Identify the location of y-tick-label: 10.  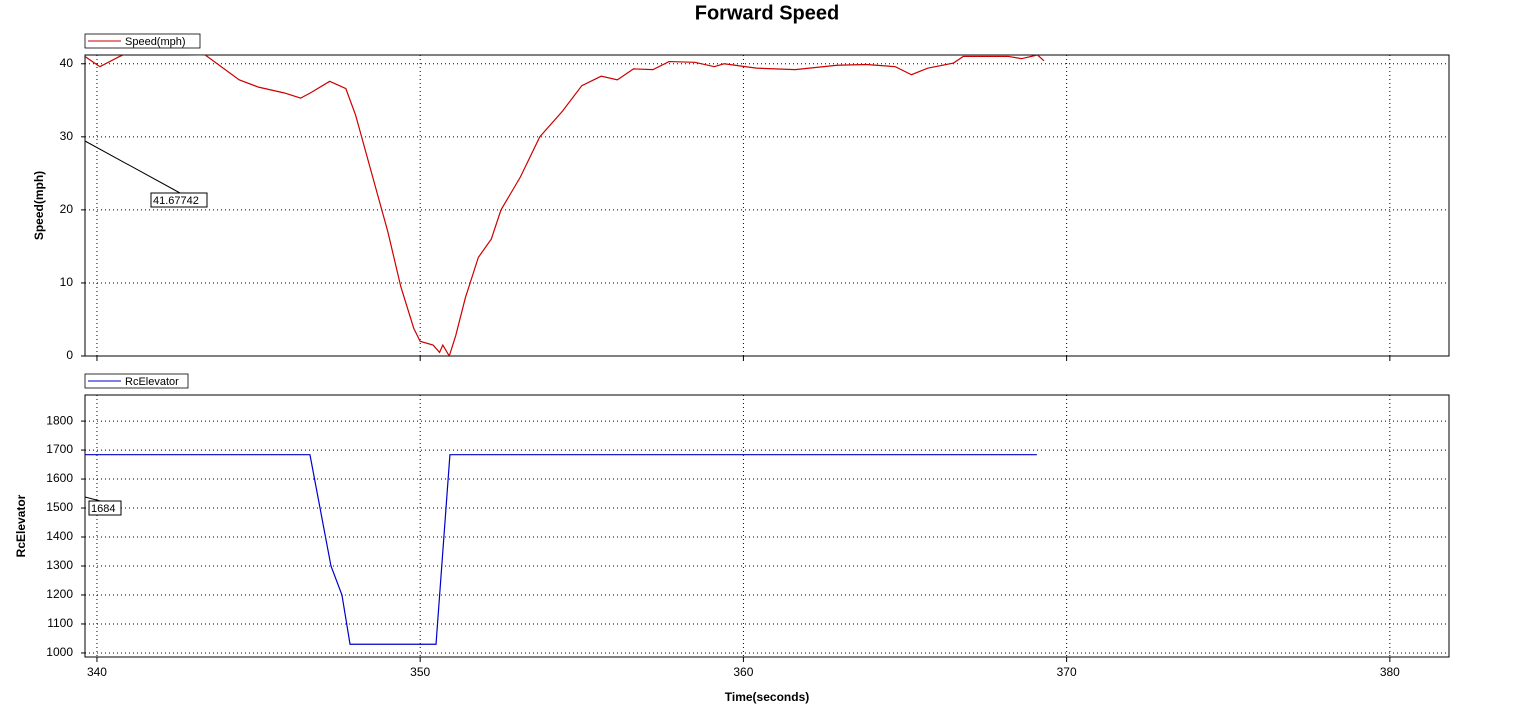
(67, 282).